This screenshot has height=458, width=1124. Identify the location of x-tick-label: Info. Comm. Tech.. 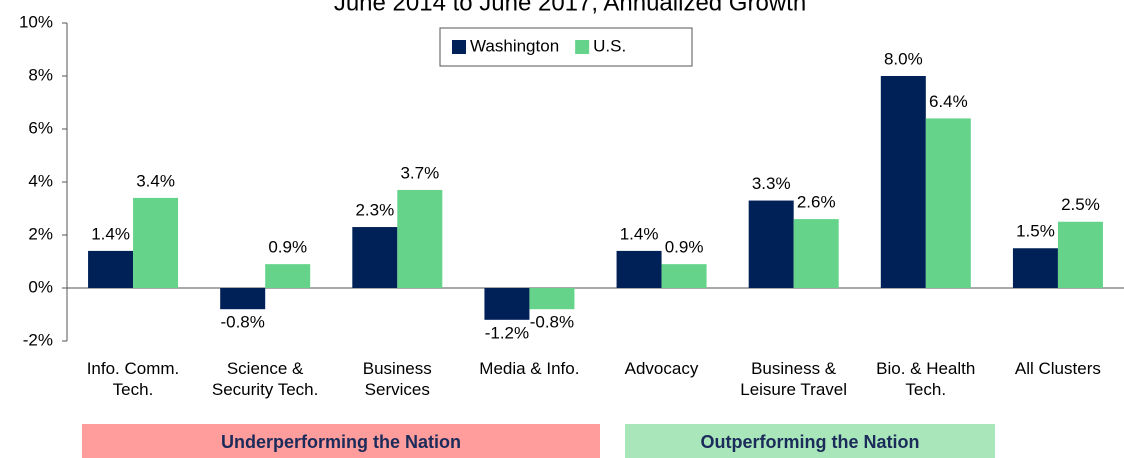
(133, 379).